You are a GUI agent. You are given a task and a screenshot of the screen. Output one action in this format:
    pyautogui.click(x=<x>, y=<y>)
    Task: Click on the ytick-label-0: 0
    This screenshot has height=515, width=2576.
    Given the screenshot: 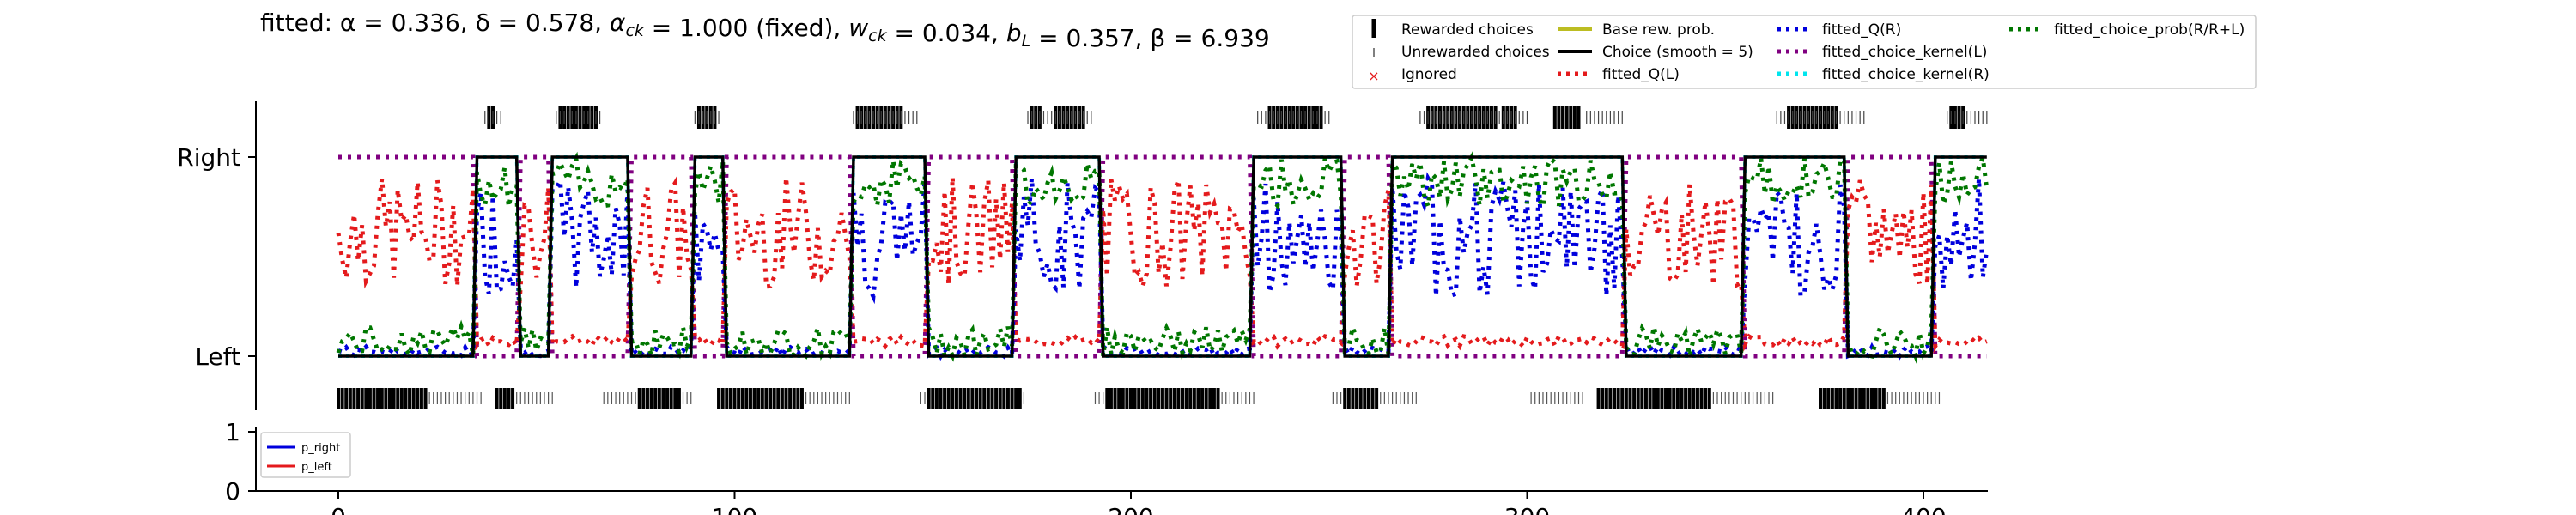 What is the action you would take?
    pyautogui.click(x=232, y=491)
    